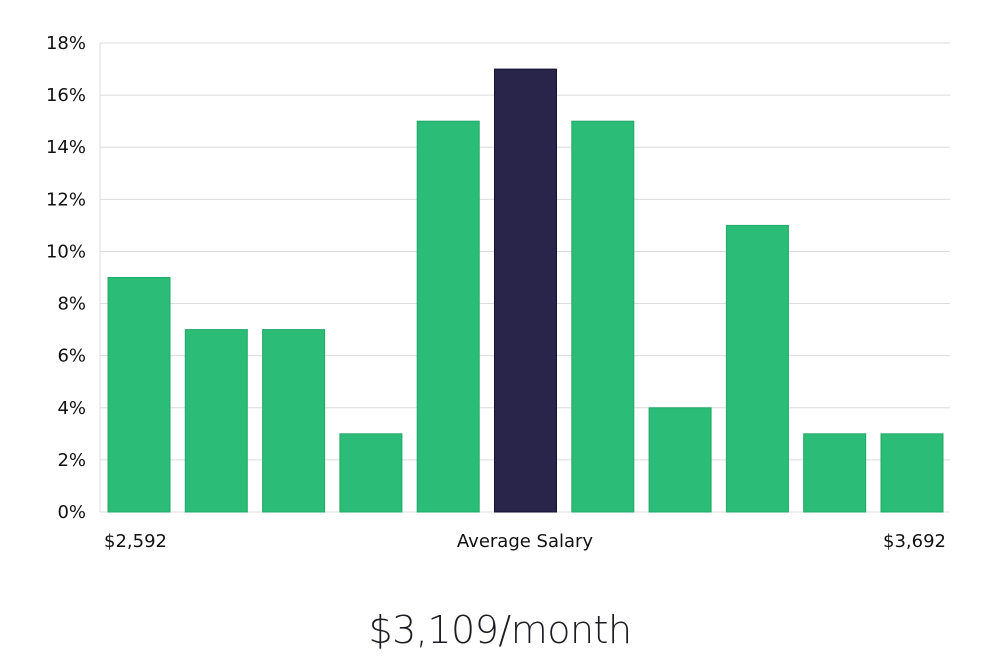  What do you see at coordinates (66, 95) in the screenshot?
I see `y-tick-label: 16%` at bounding box center [66, 95].